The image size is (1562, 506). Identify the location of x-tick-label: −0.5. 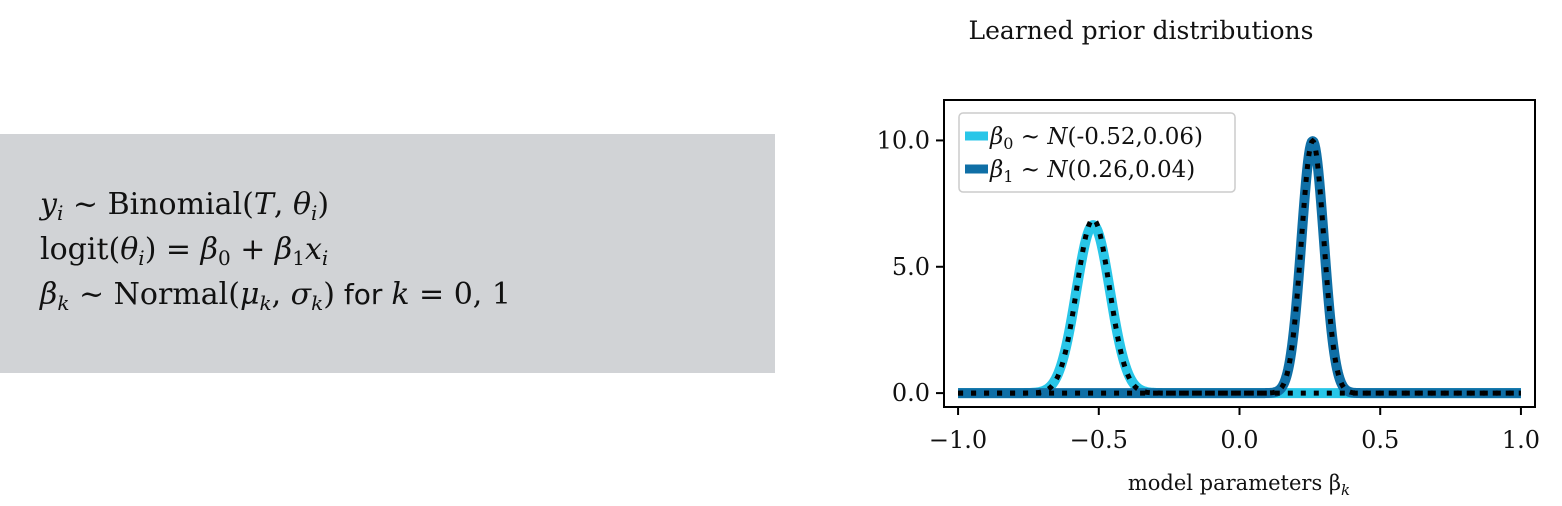
(1099, 440).